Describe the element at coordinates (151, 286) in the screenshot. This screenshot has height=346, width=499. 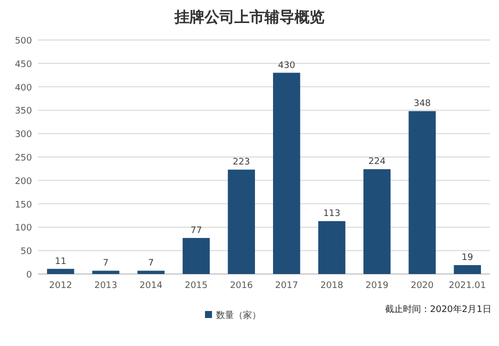
I see `x-tick-label: 2014` at that location.